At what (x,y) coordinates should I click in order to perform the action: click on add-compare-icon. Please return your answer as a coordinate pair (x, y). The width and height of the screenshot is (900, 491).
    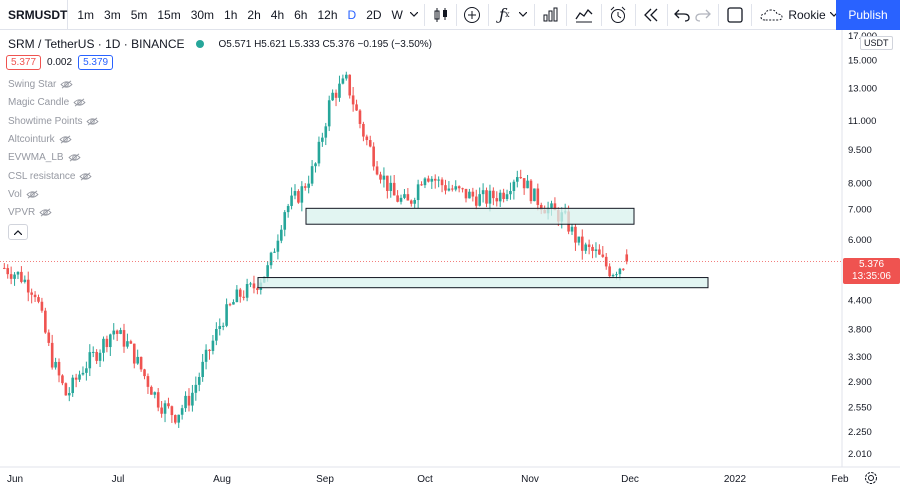
    Looking at the image, I should click on (472, 15).